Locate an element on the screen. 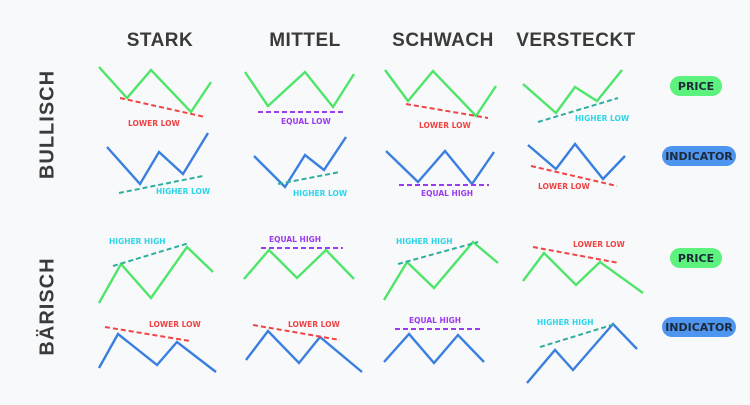  label-stark-bearish-price: HIGHER HIGH is located at coordinates (137, 241).